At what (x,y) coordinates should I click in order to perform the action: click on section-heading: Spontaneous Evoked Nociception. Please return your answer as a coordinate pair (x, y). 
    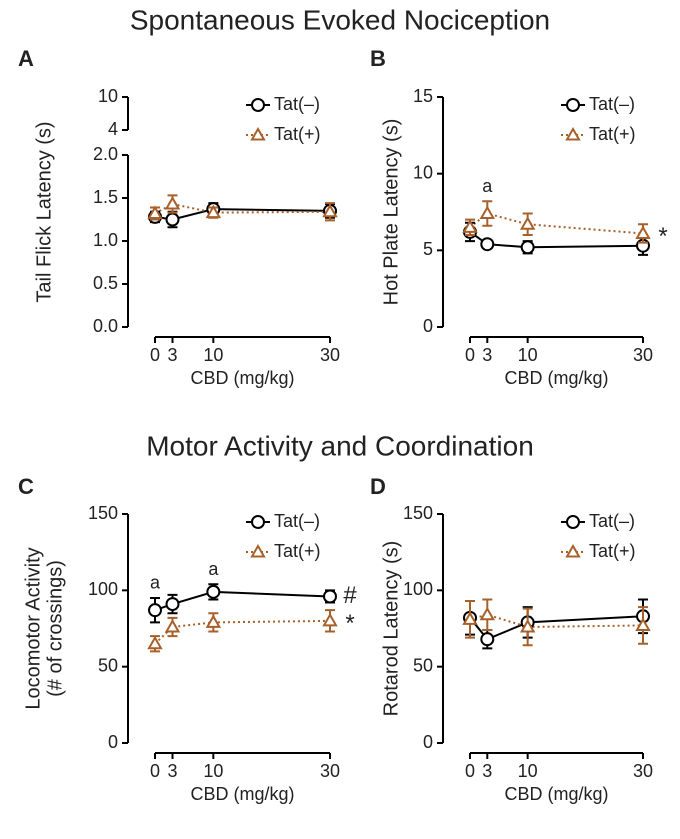
    Looking at the image, I should click on (340, 19).